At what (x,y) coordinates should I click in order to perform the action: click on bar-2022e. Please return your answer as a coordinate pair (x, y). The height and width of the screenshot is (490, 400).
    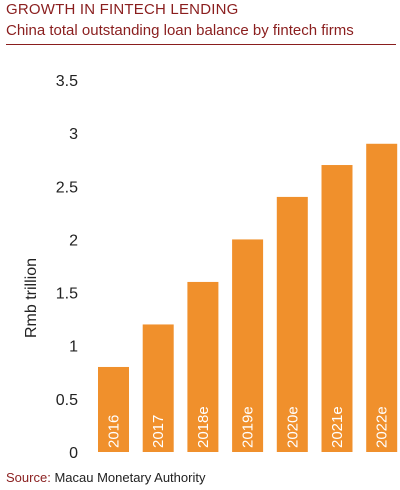
    Looking at the image, I should click on (382, 297).